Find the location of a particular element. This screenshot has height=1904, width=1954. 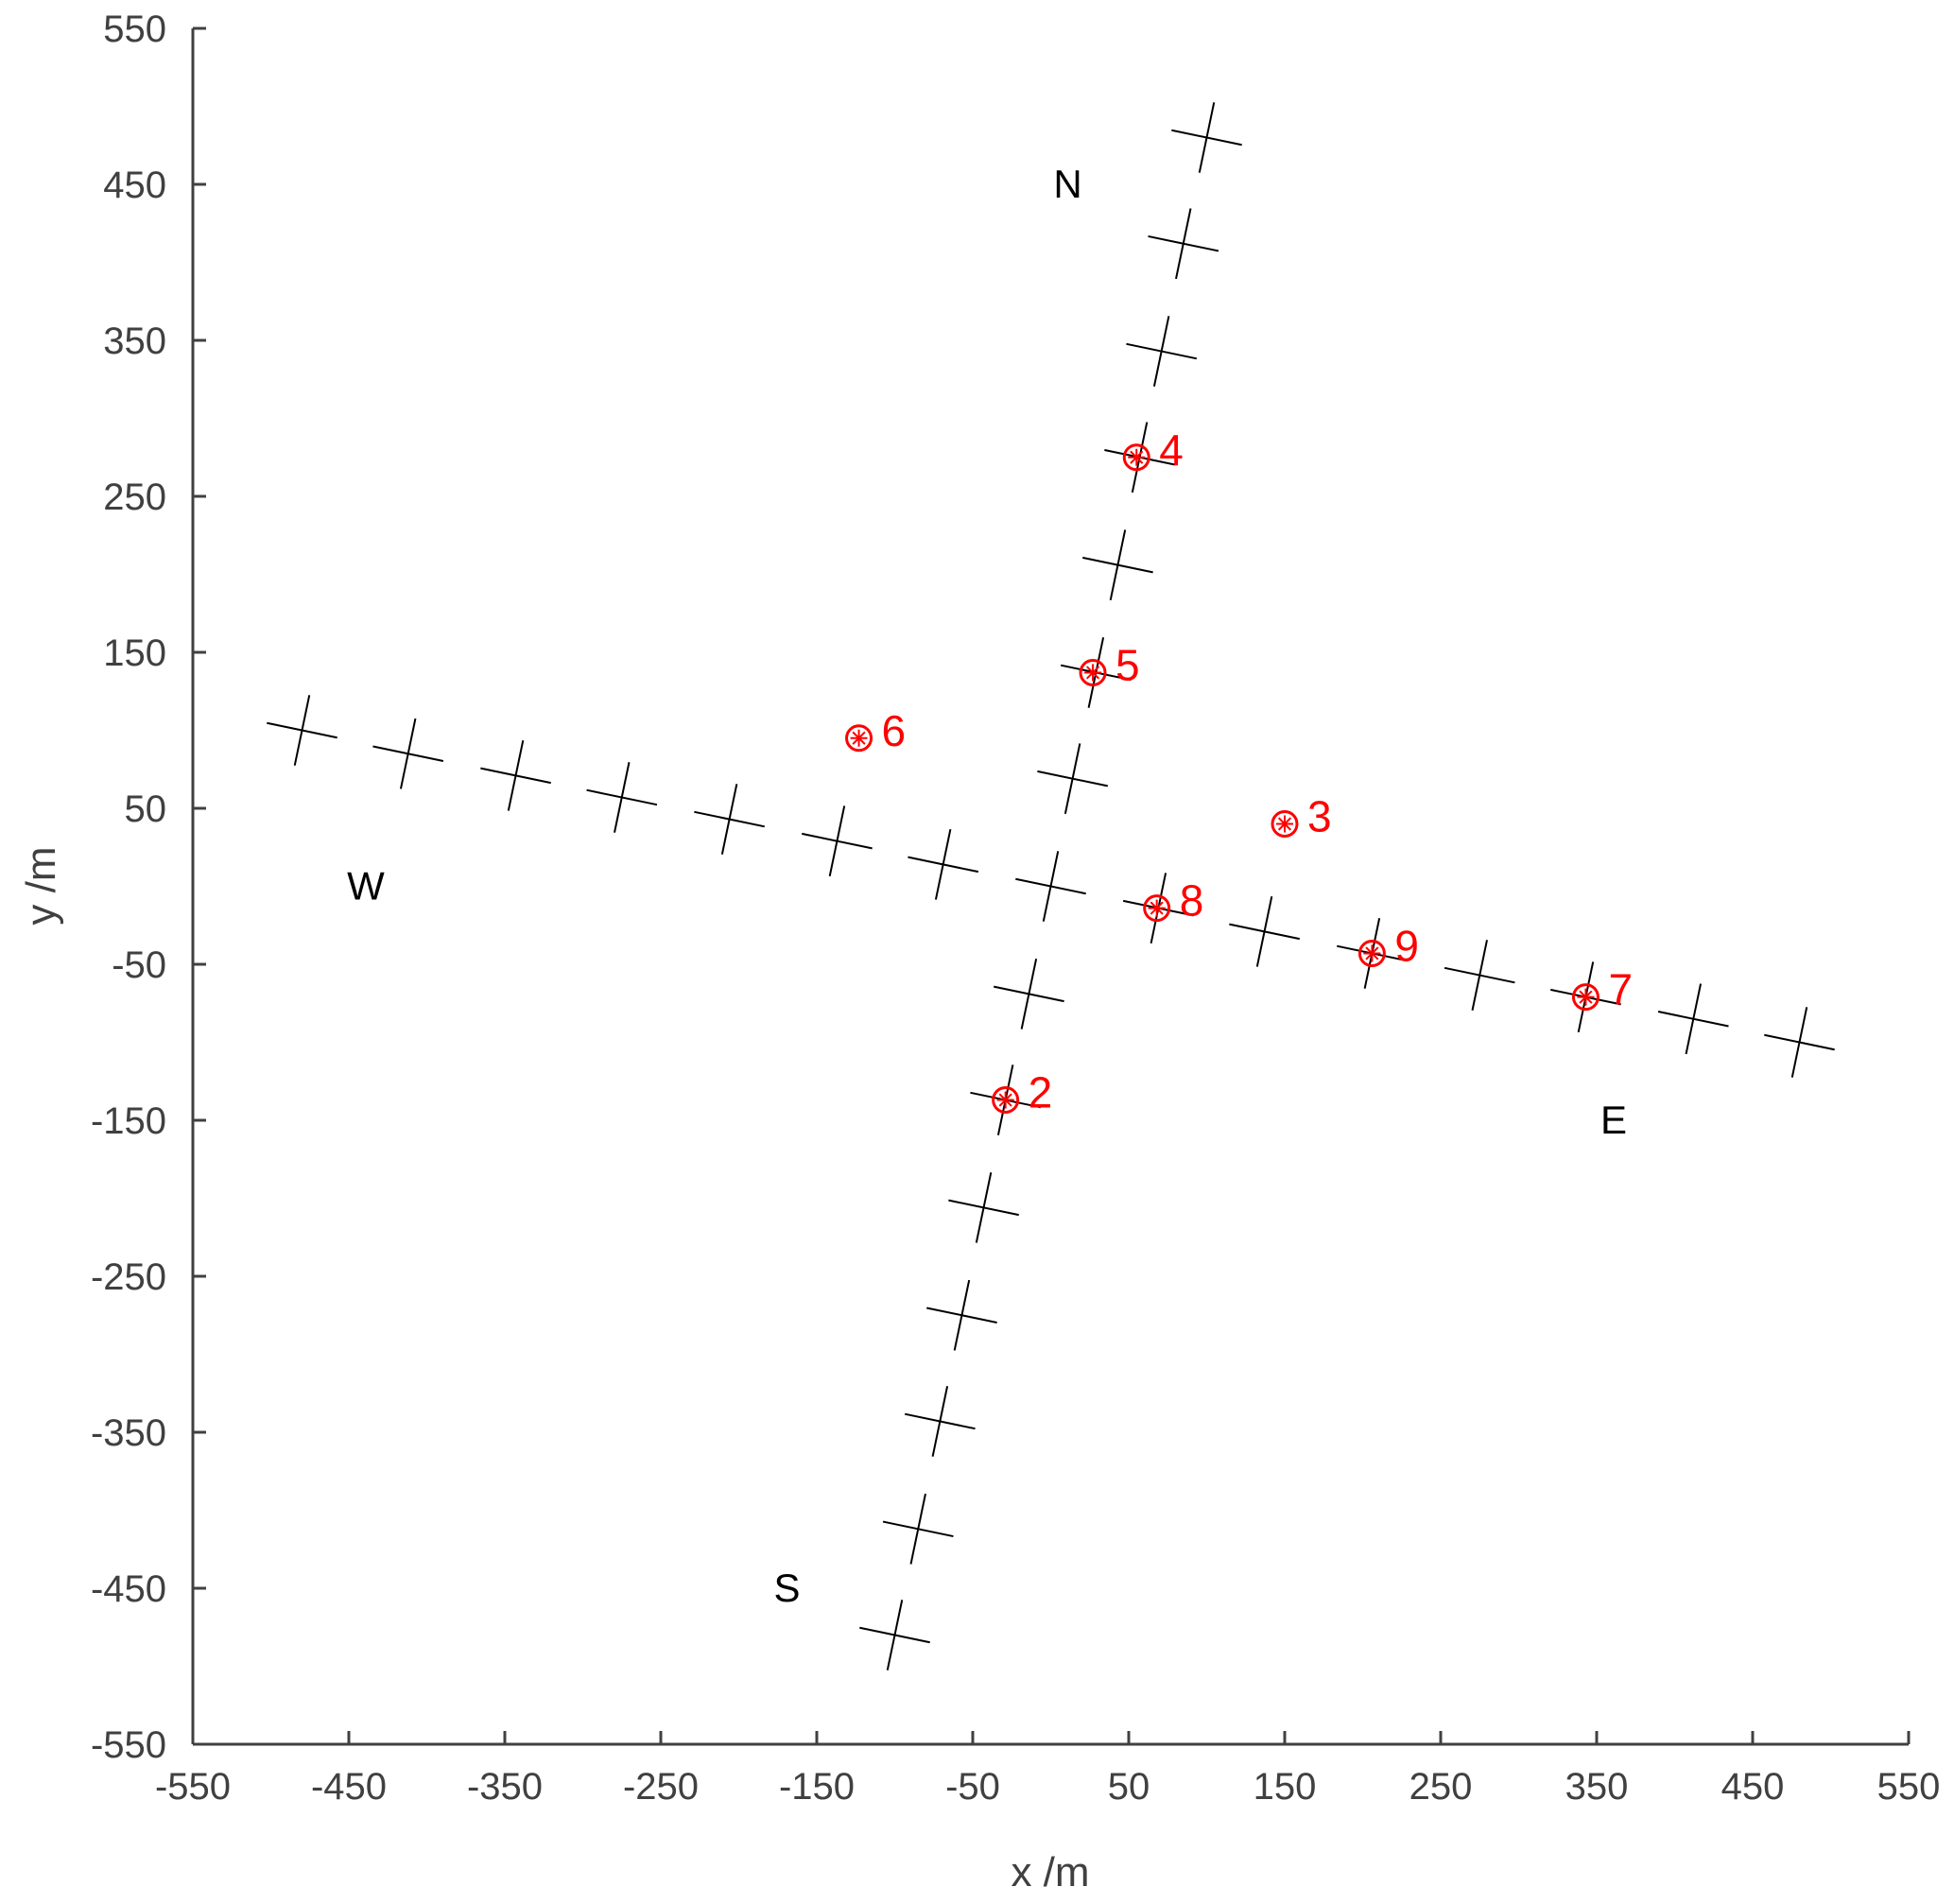

station-label: 4 is located at coordinates (1171, 450).